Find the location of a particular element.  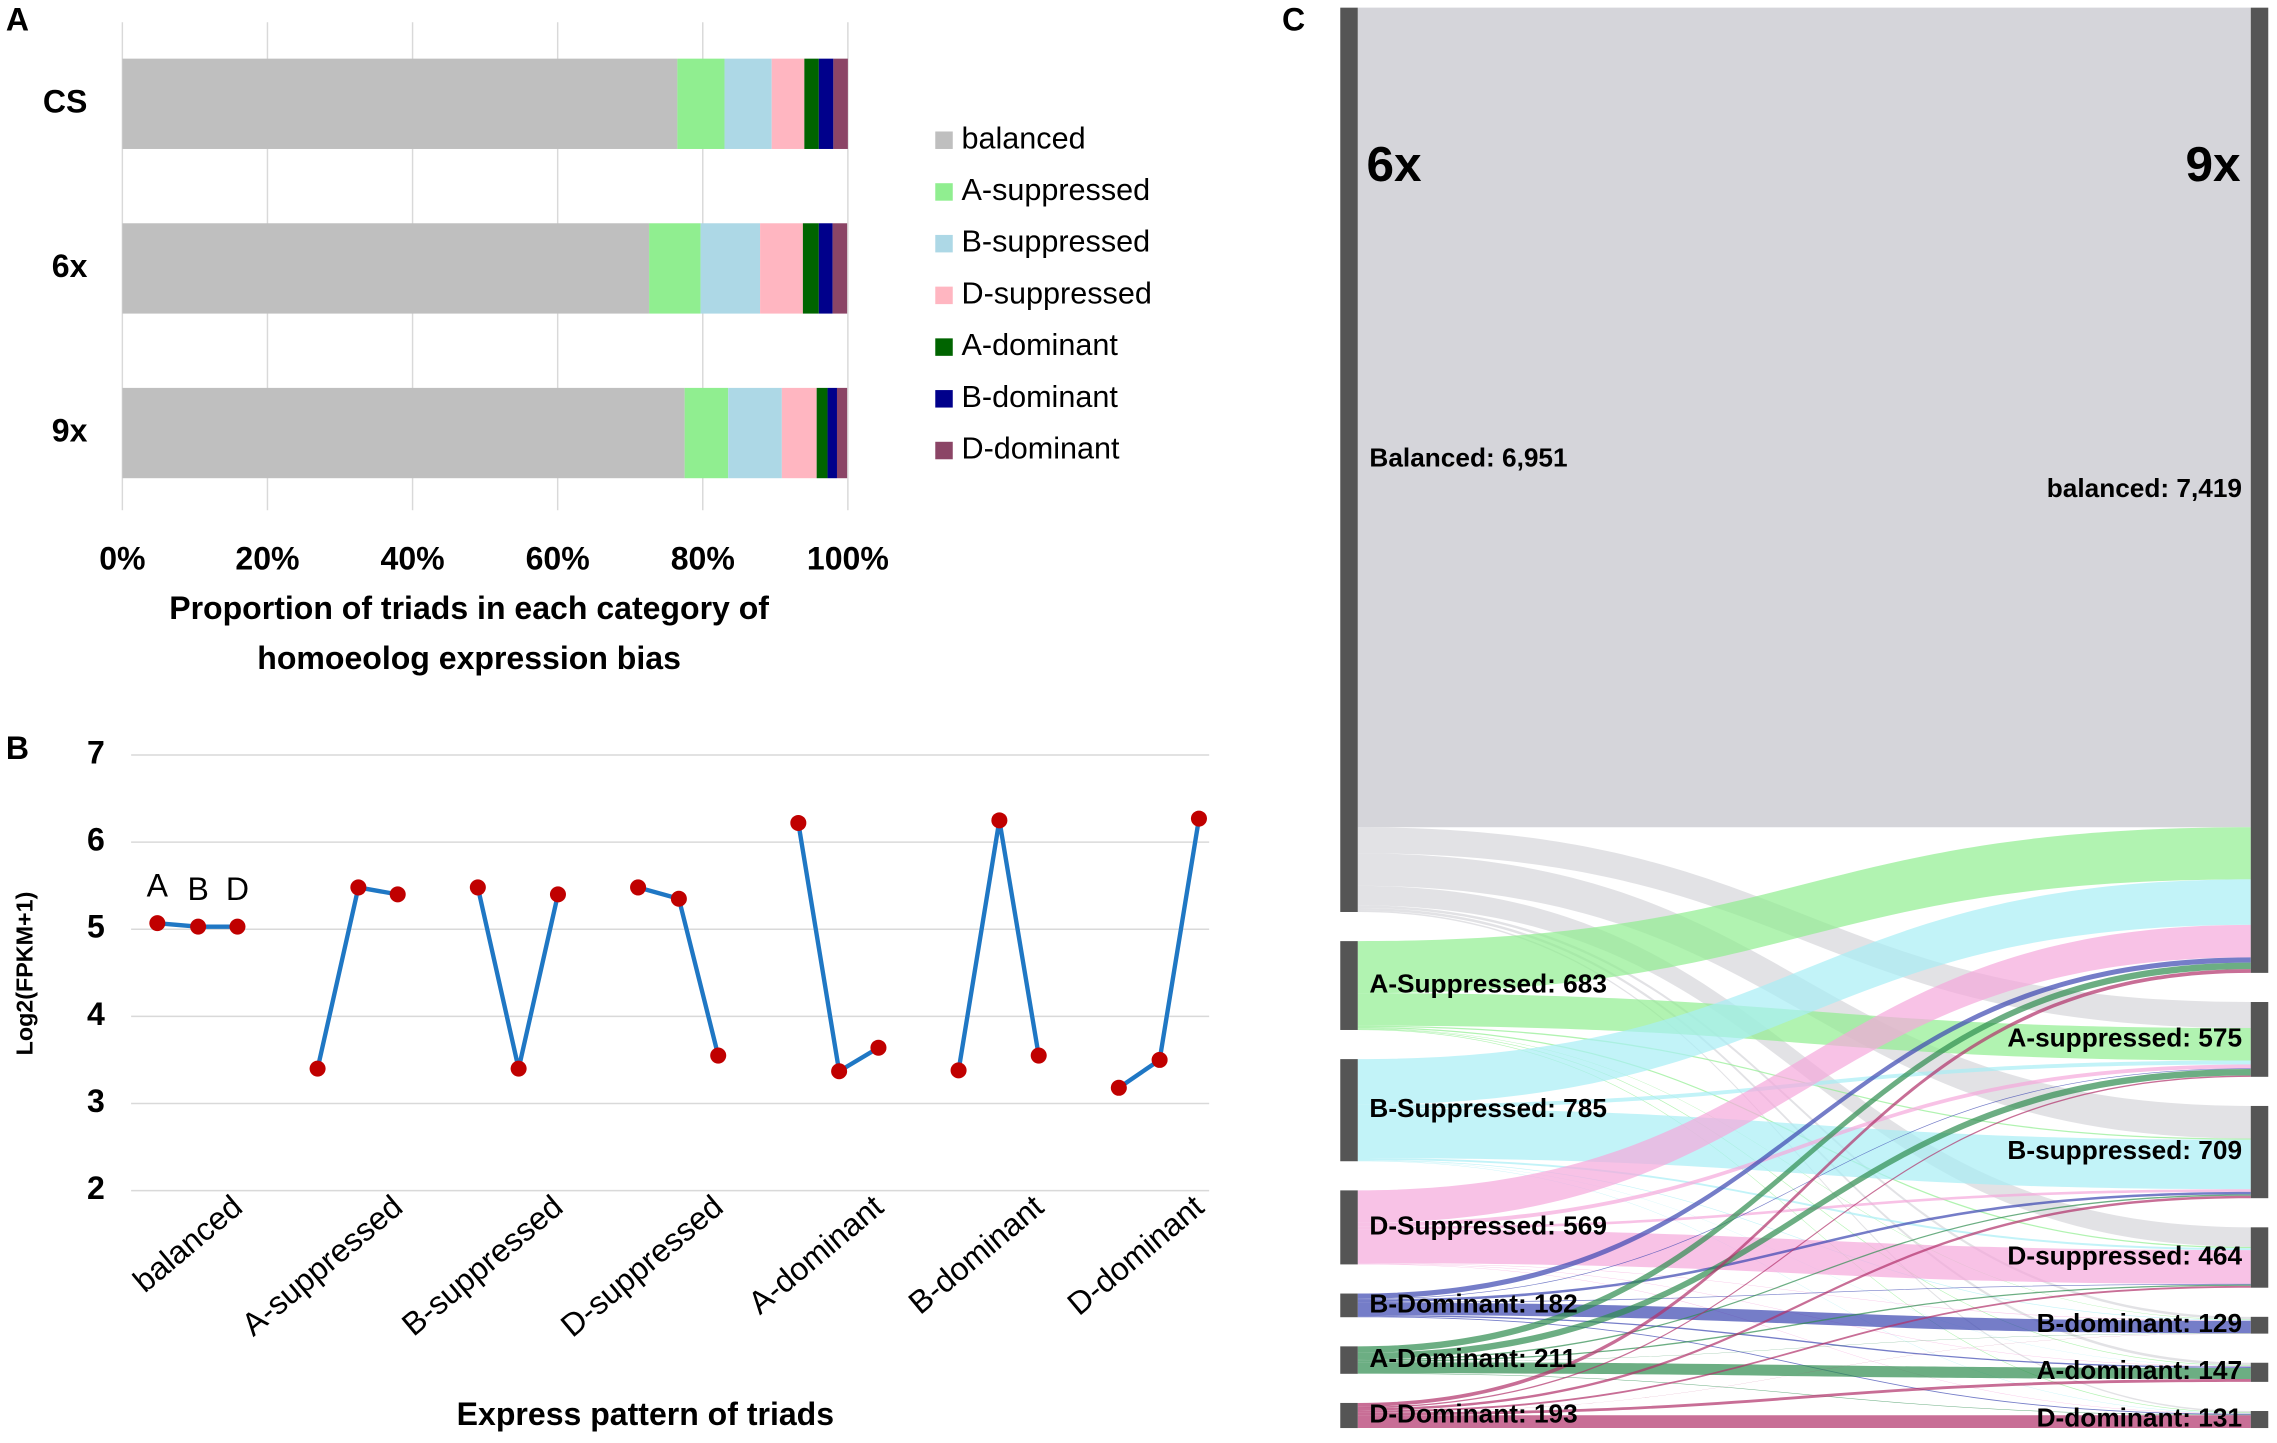

x-tick-label: 20% is located at coordinates (267, 559).